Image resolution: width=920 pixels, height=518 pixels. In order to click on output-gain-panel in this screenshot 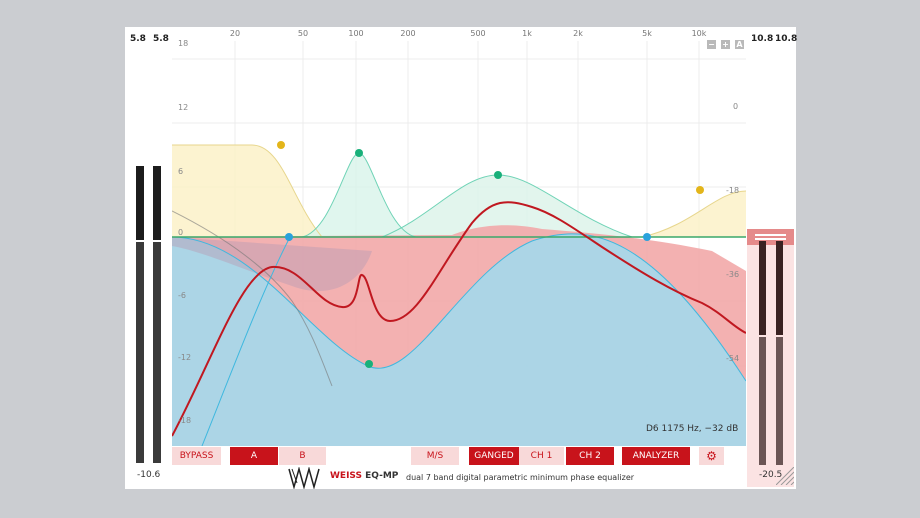, I will do `click(770, 358)`.